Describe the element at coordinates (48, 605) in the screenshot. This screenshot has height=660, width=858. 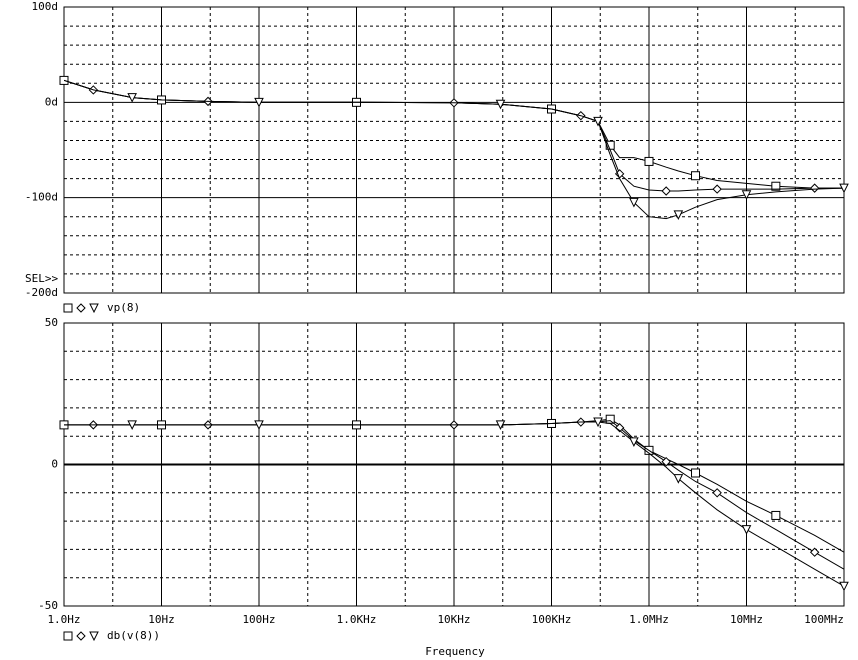
I see `y-tick-label: -50` at that location.